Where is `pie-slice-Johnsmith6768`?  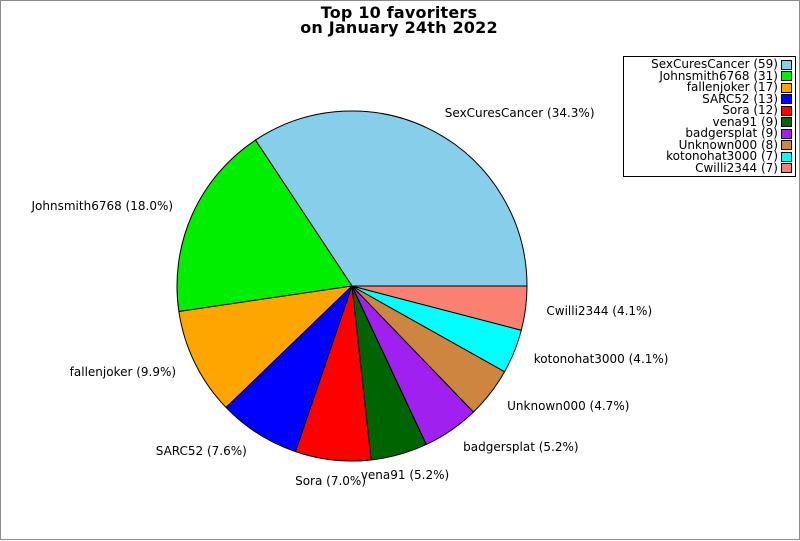 pie-slice-Johnsmith6768 is located at coordinates (264, 225).